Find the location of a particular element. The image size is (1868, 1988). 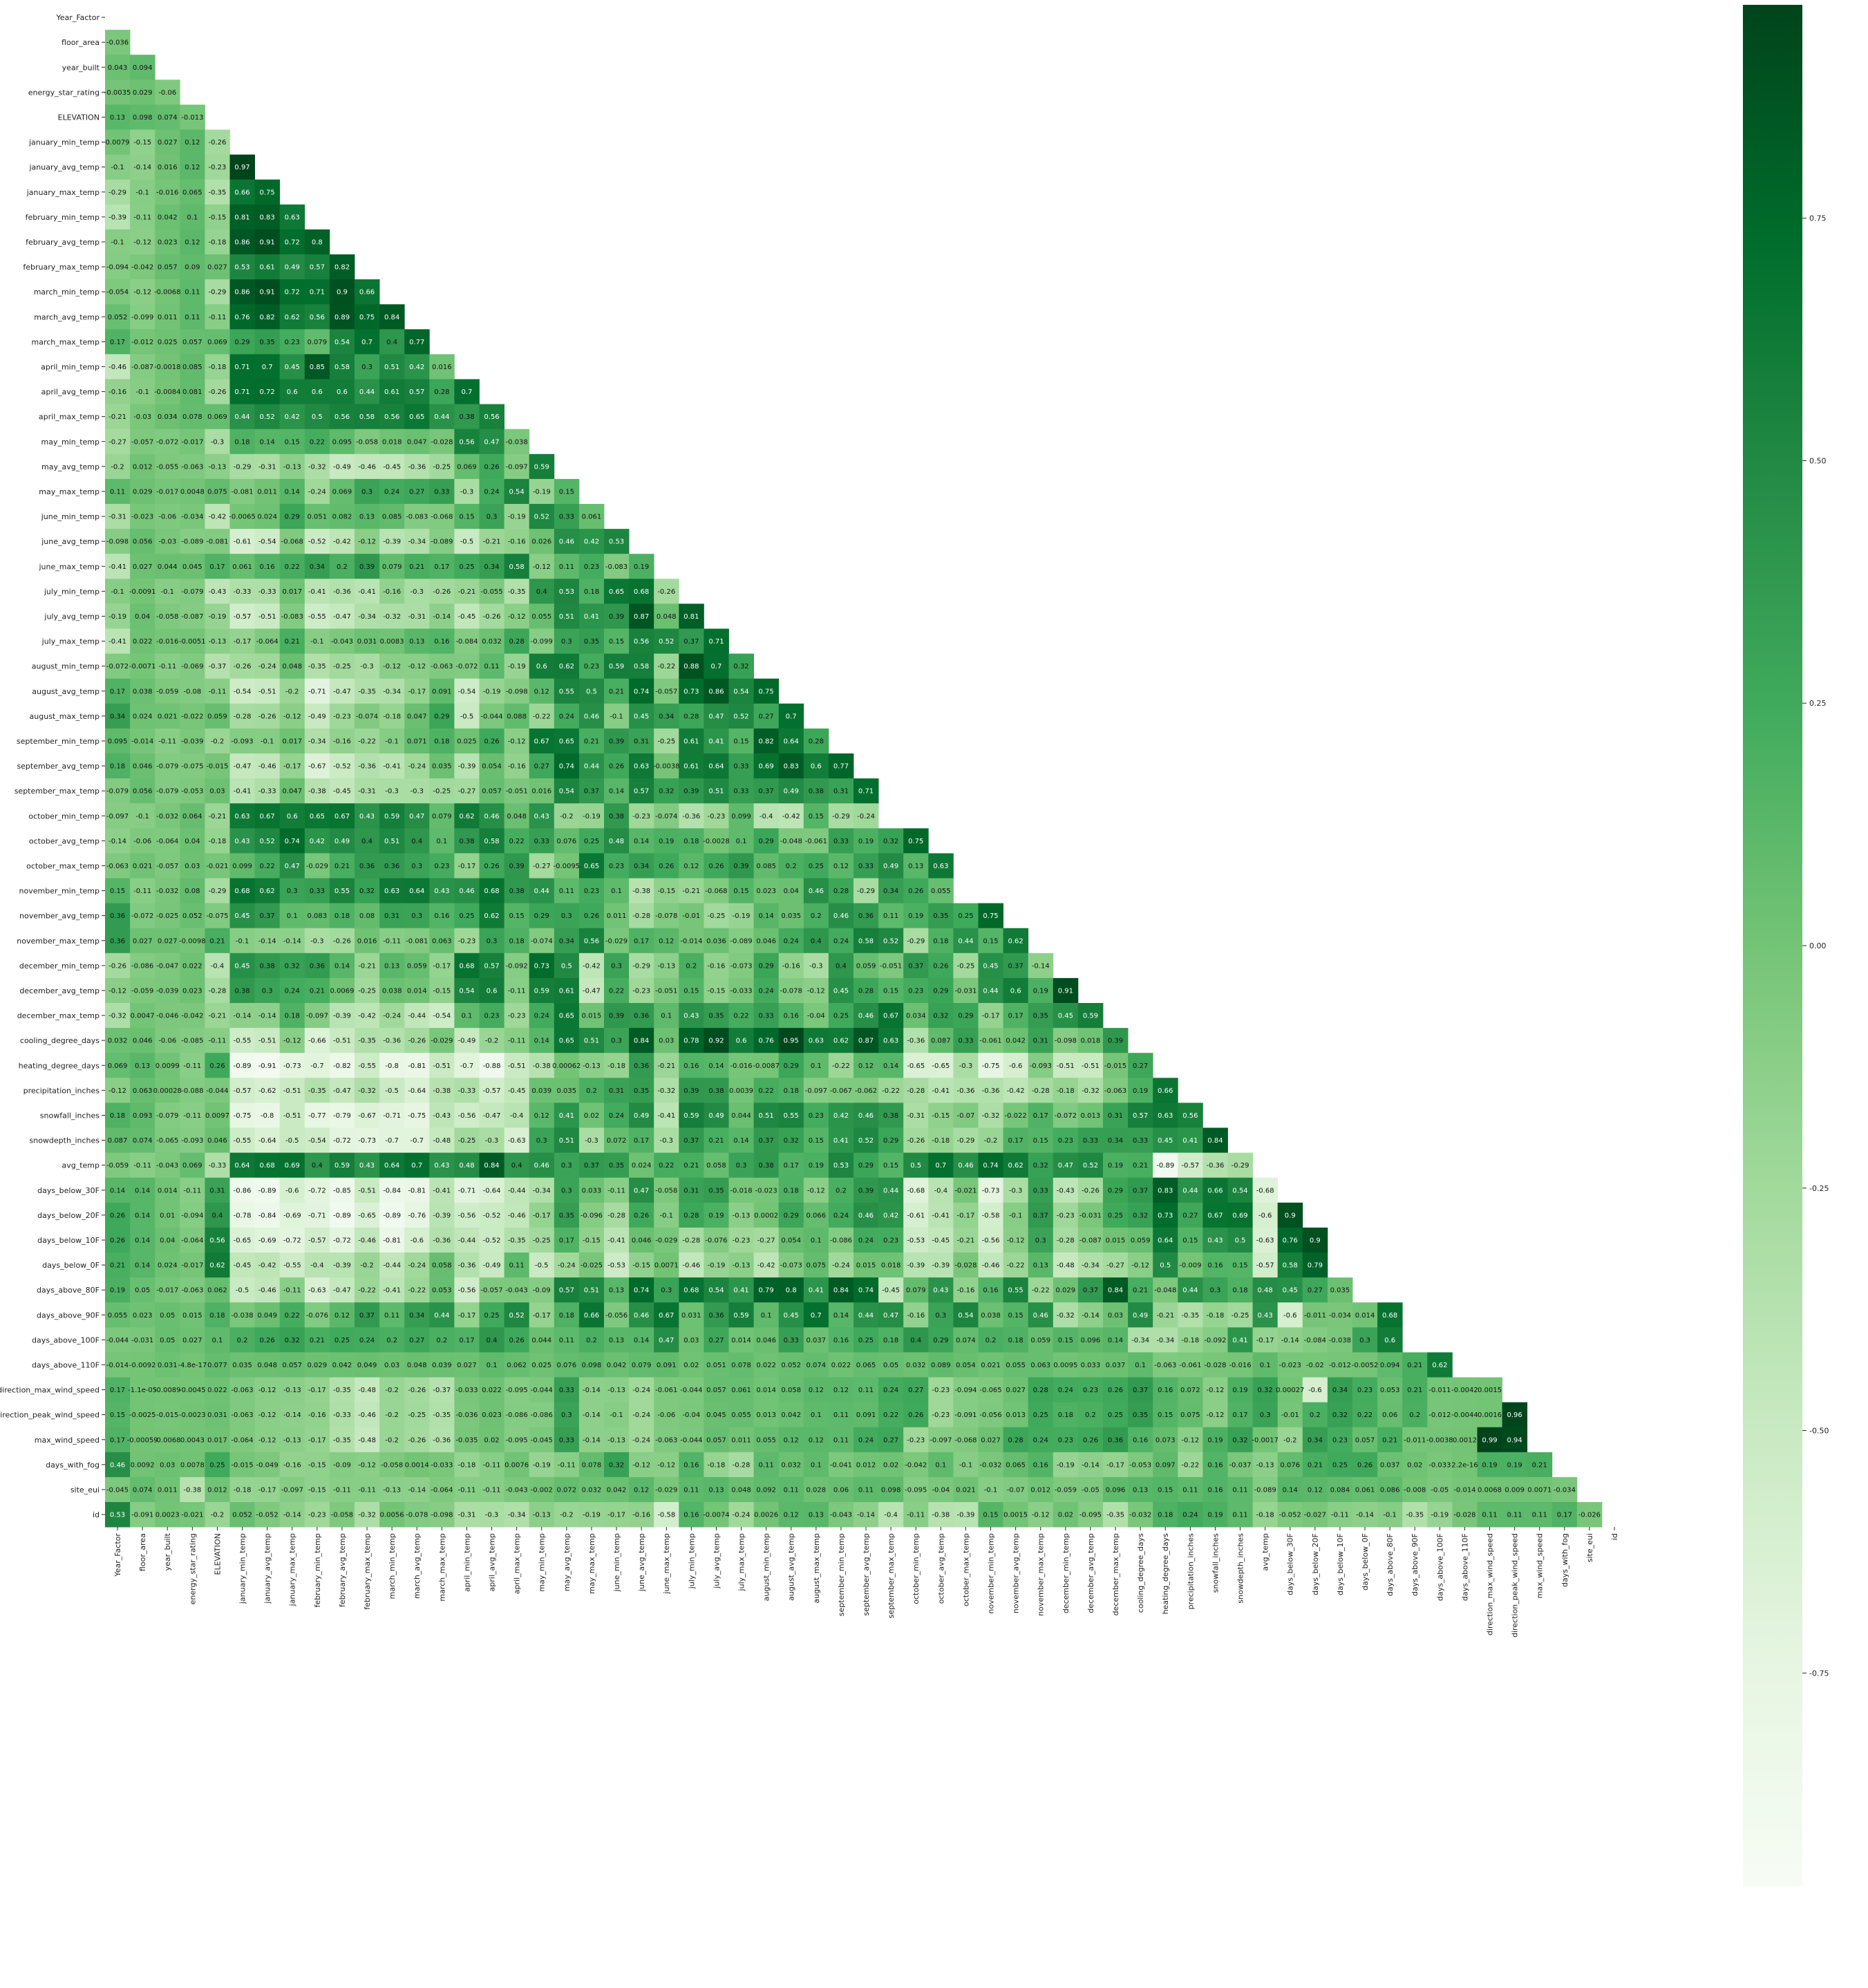

cell-value-label: -0.65 is located at coordinates (367, 1215).